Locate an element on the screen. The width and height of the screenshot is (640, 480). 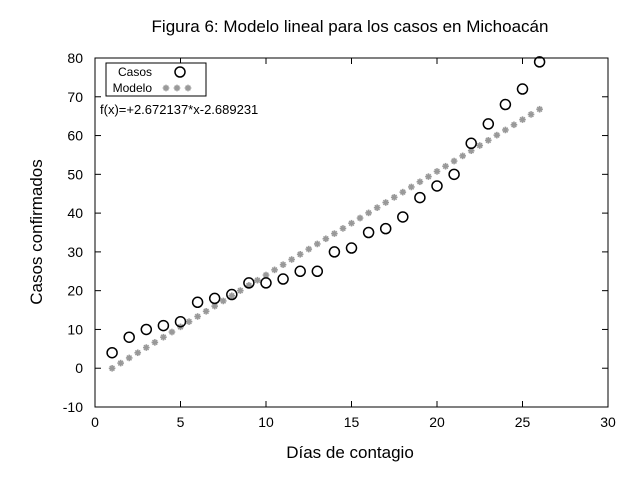
legend-label-casos: Casos is located at coordinates (135, 72).